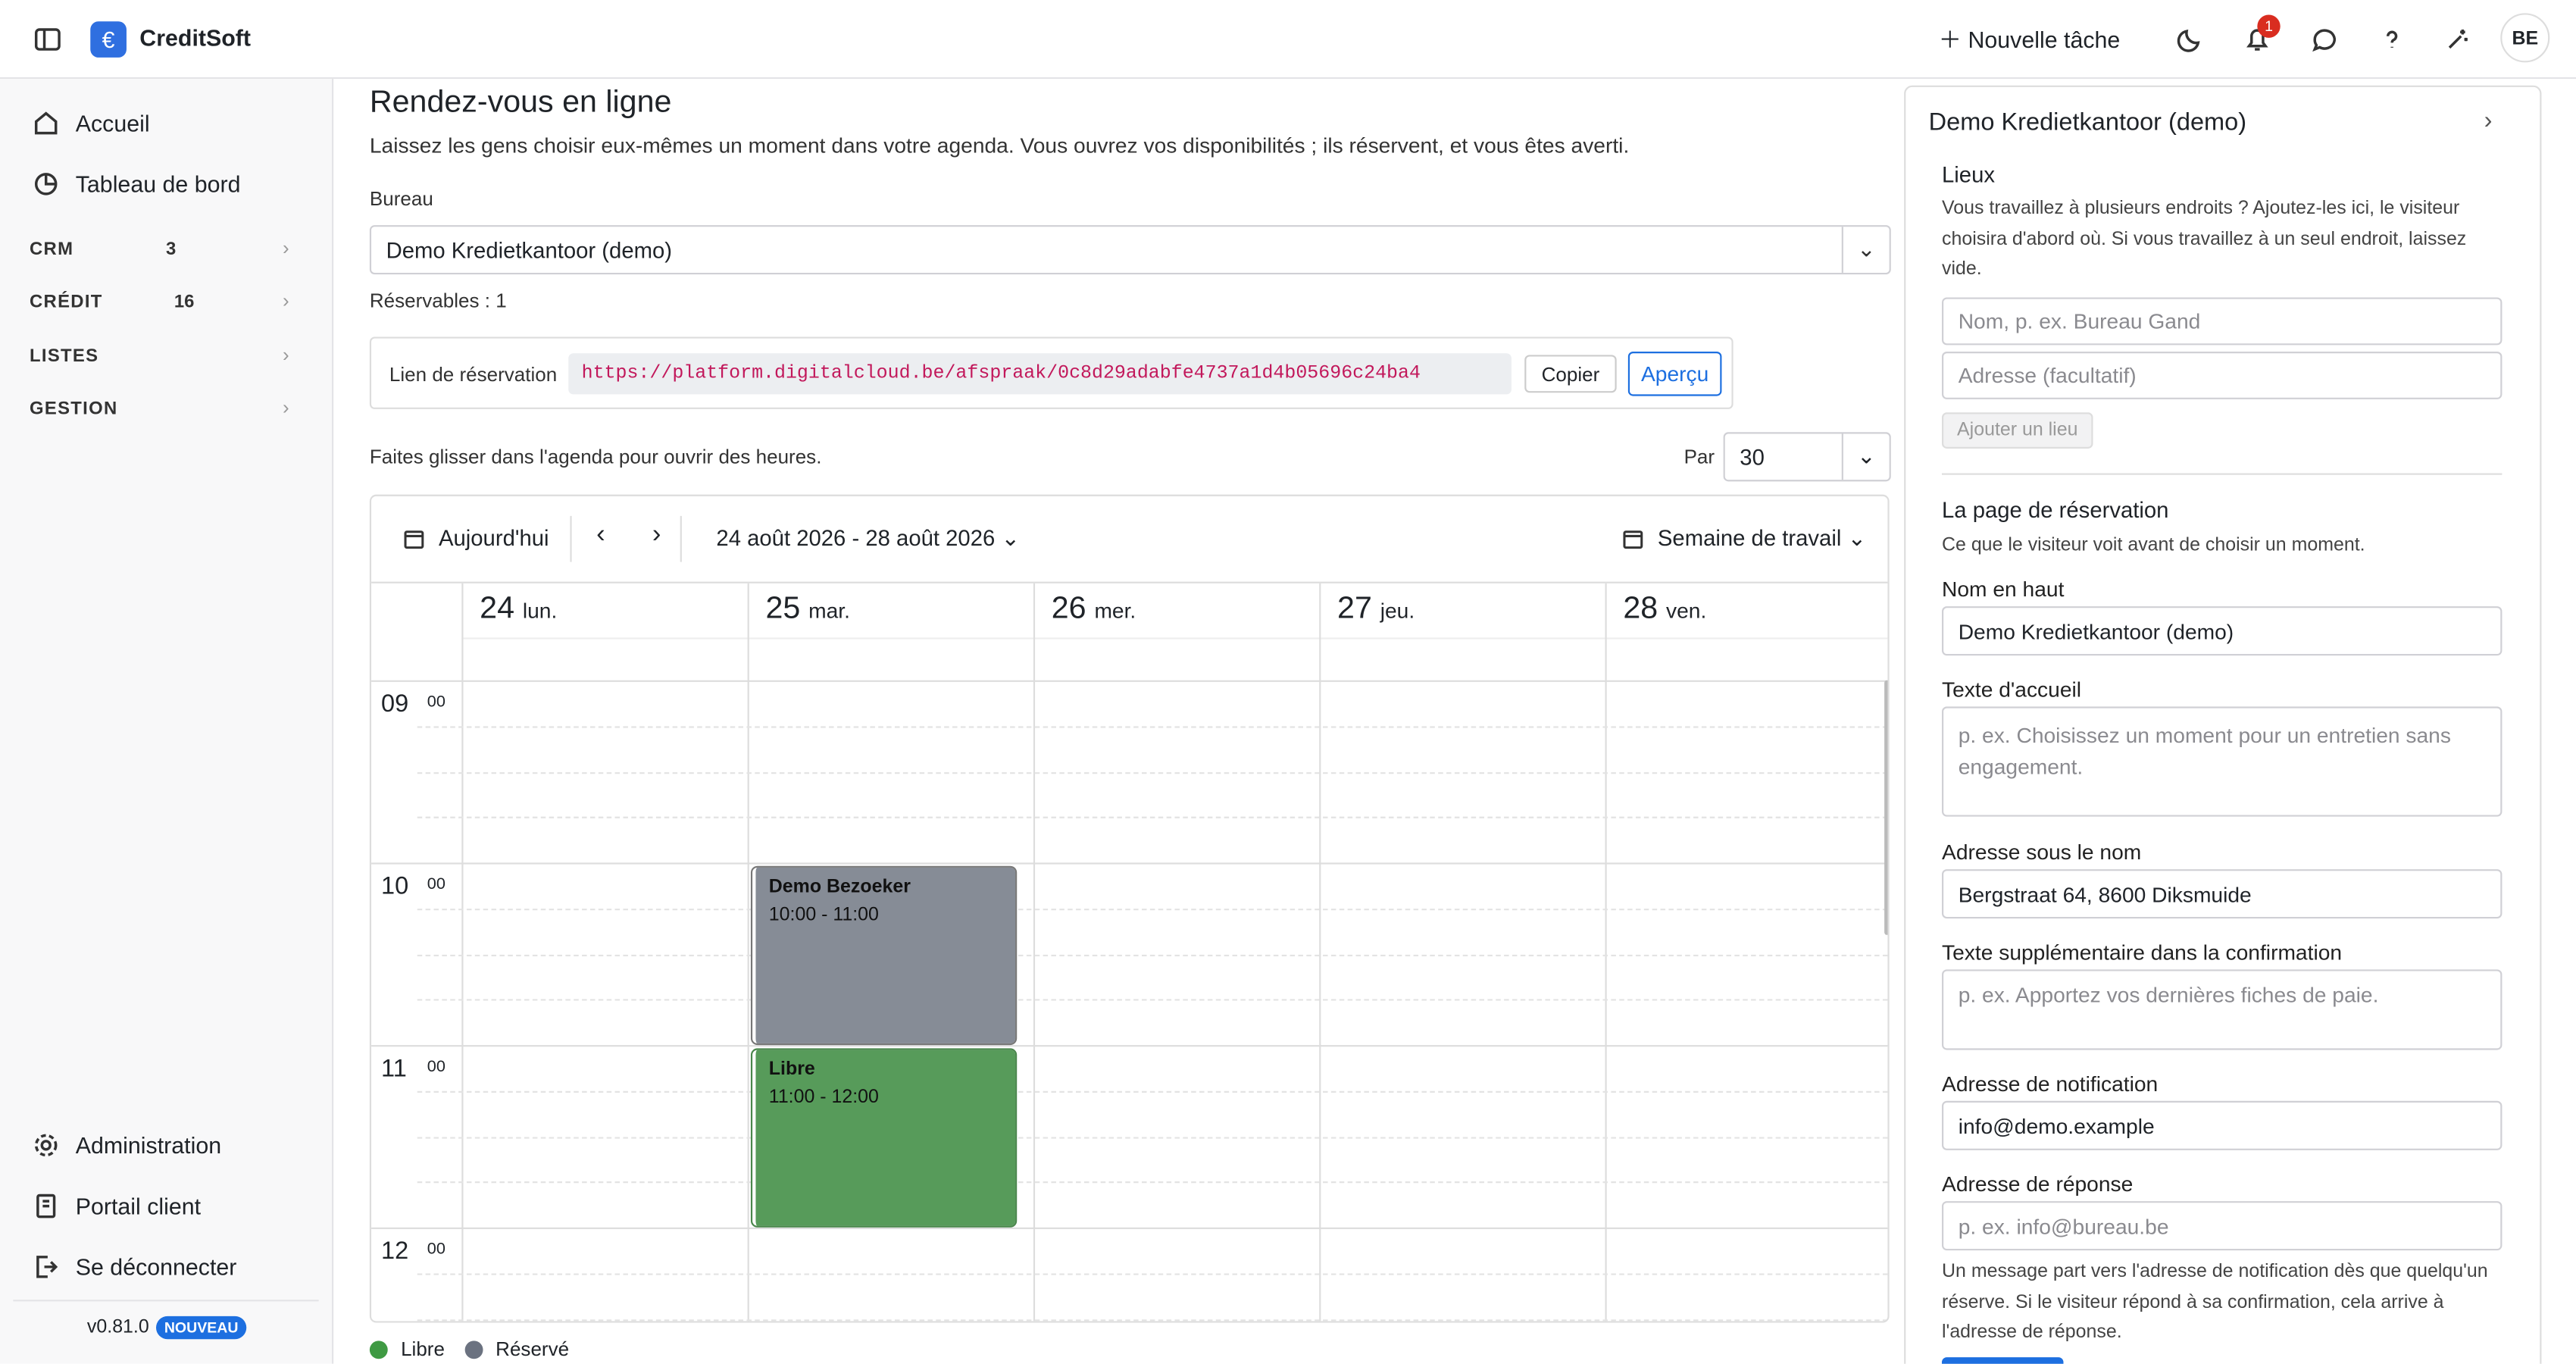 The height and width of the screenshot is (1364, 2576). Describe the element at coordinates (201, 1328) in the screenshot. I see `new-badge: NOUVEAU` at that location.